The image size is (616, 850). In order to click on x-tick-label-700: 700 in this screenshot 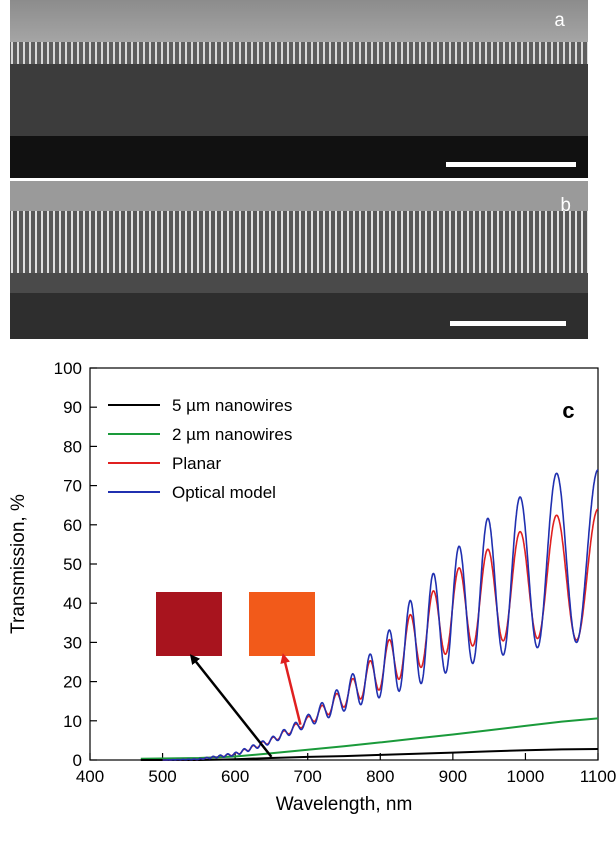, I will do `click(308, 776)`.